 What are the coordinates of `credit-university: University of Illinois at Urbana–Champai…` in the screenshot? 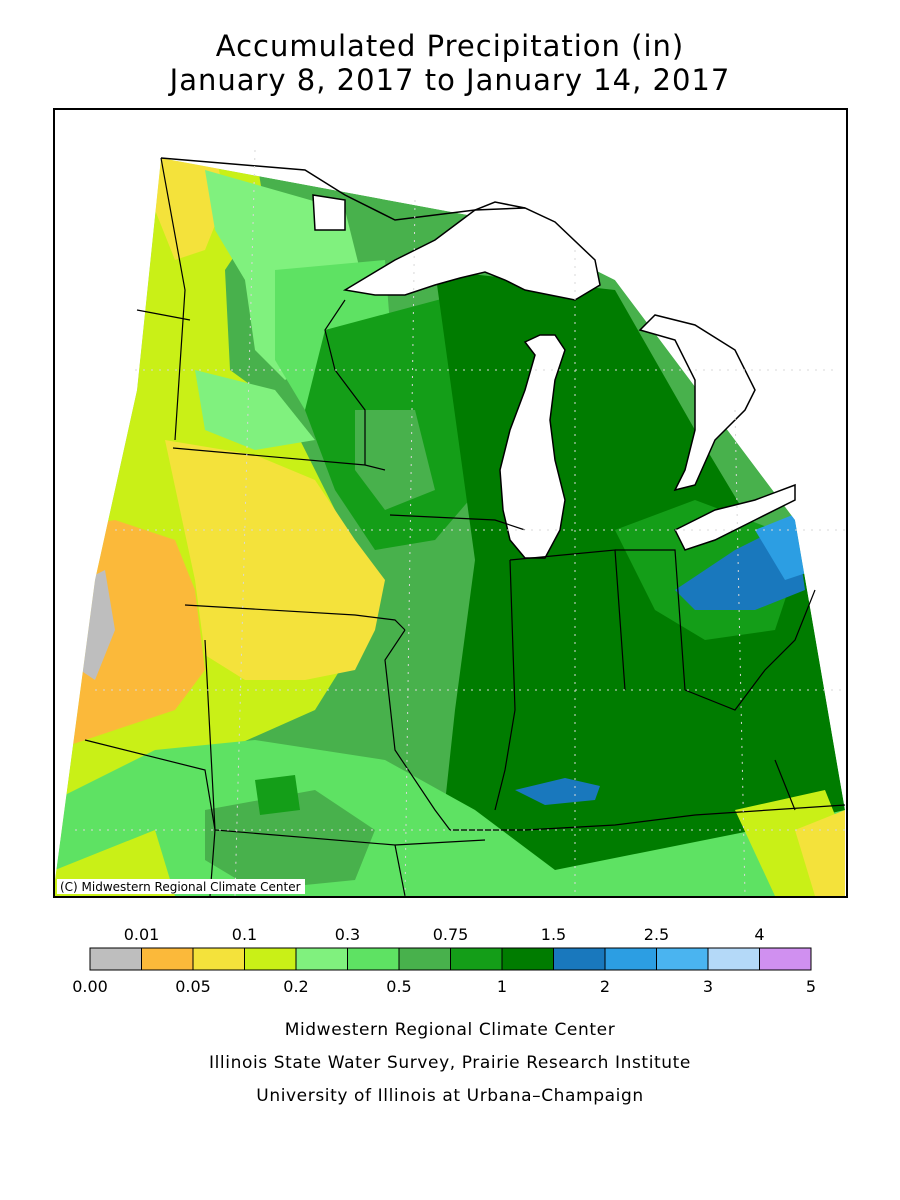 It's located at (450, 1096).